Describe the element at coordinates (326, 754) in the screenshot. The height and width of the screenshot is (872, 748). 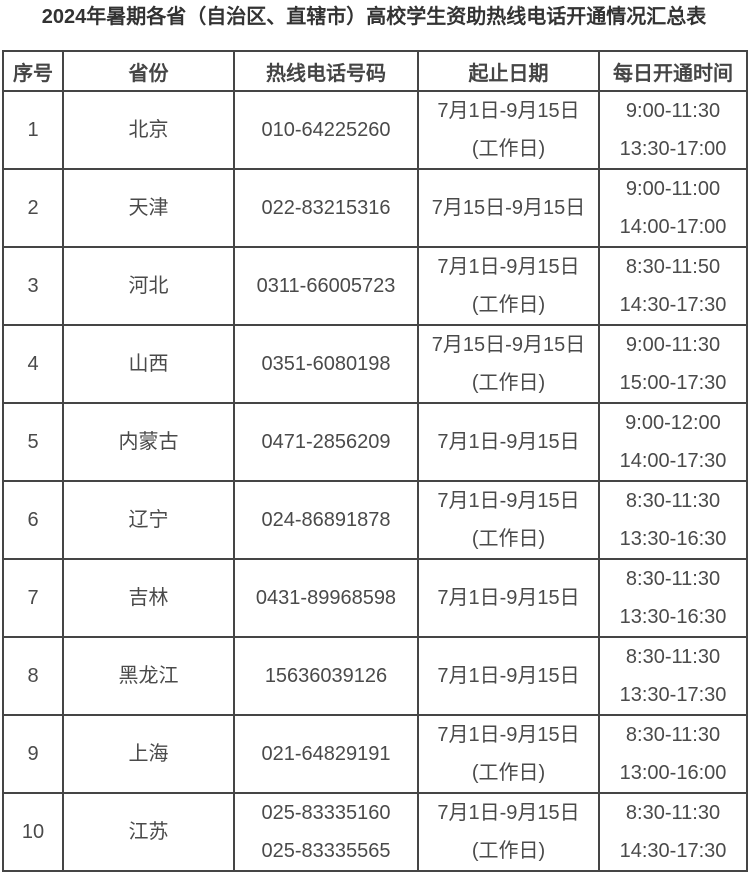
I see `cell-phone: 021-64829191` at that location.